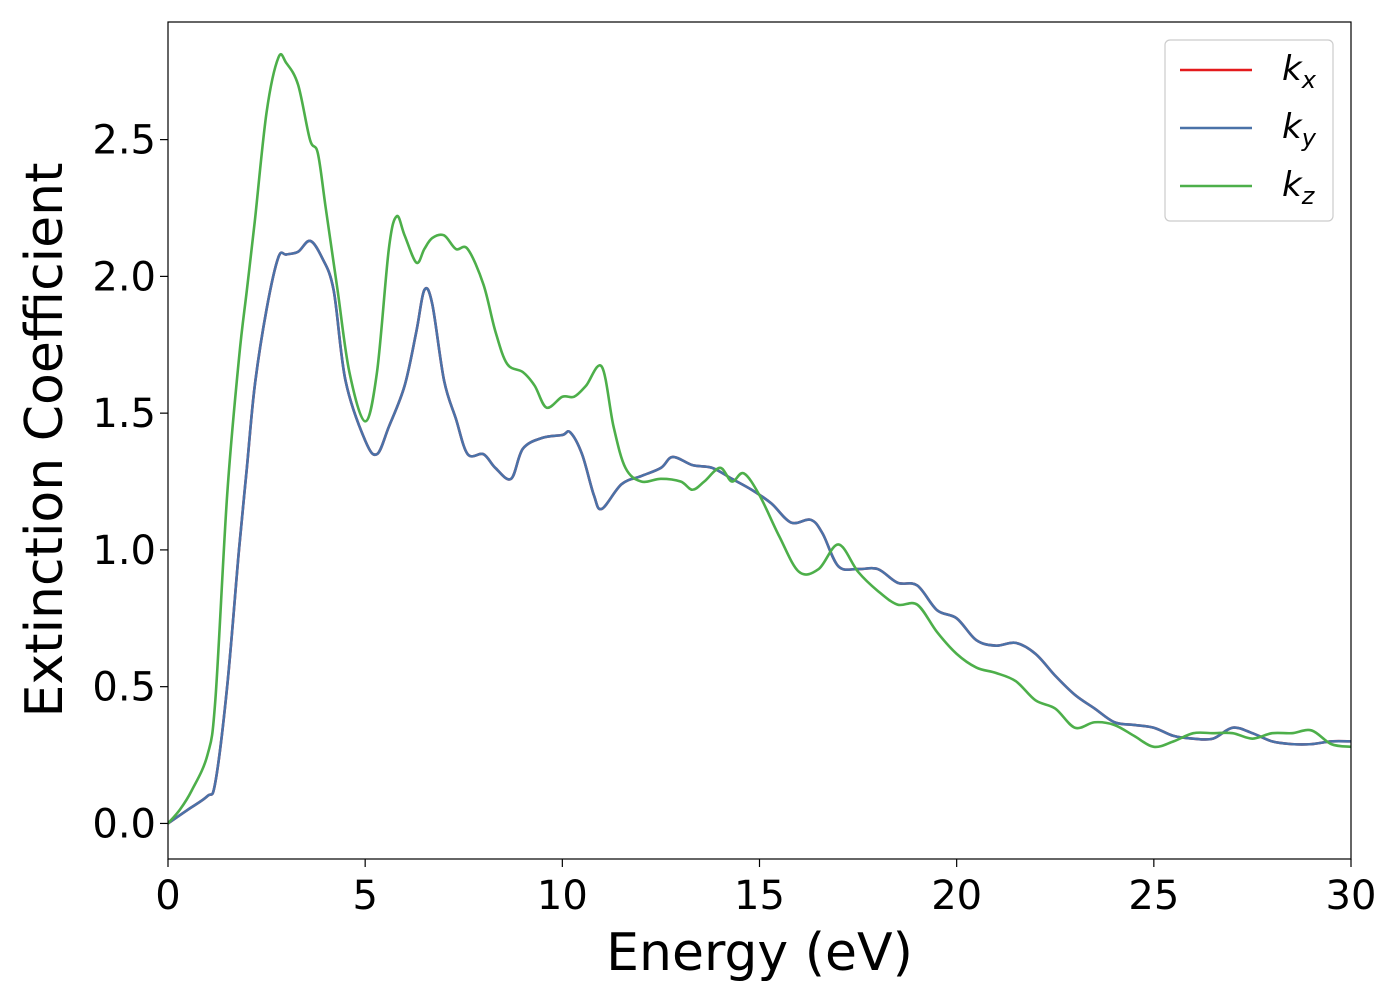 This screenshot has width=1400, height=1000. Describe the element at coordinates (130, 482) in the screenshot. I see `y-axis-ticks: 0.0 0.5 1.0 1.5 2.0 2.5` at that location.